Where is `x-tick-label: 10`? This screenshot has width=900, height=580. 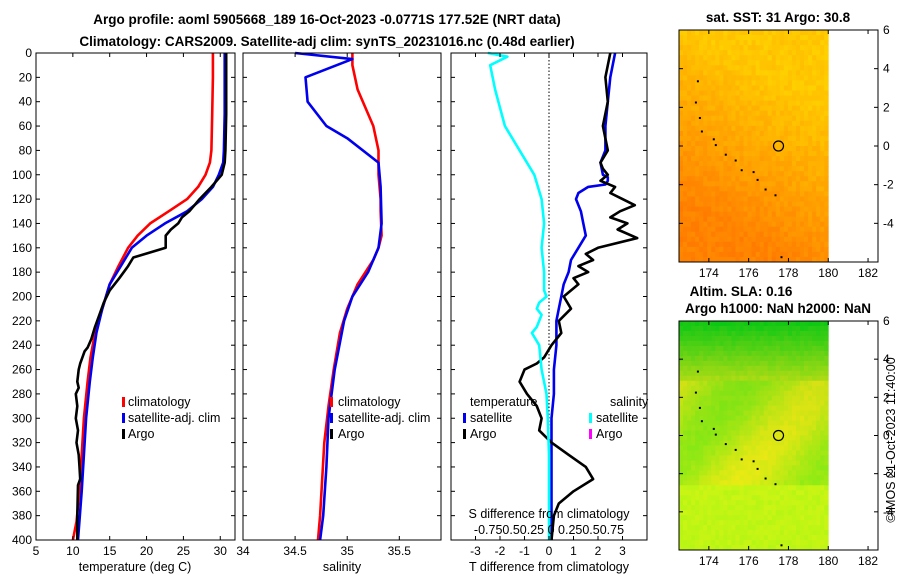 x-tick-label: 10 is located at coordinates (73, 551).